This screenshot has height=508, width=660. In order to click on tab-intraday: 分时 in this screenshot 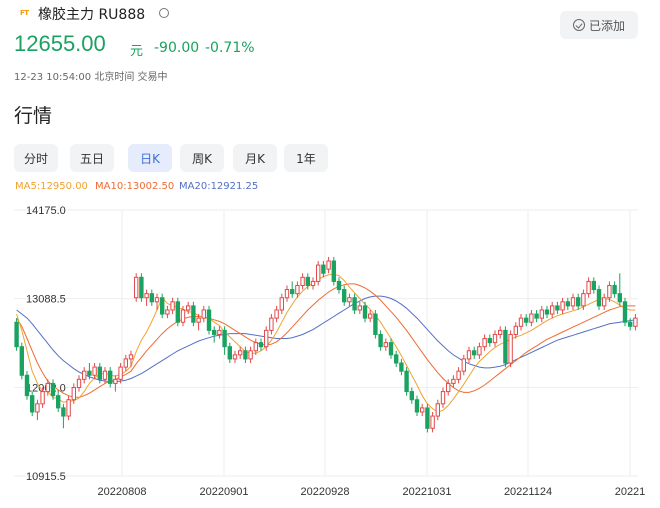, I will do `click(36, 158)`.